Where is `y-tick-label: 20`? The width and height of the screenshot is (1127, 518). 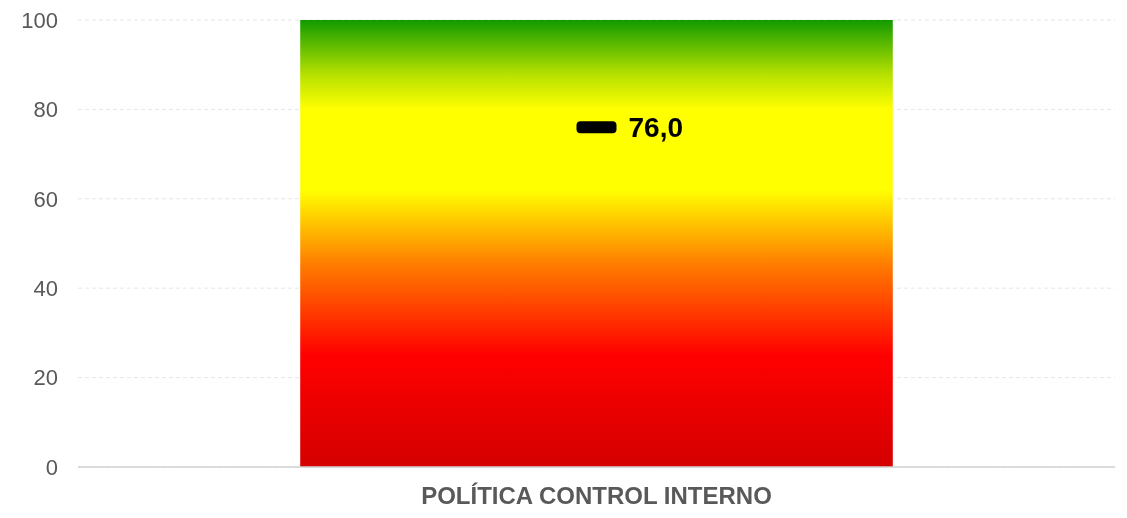
y-tick-label: 20 is located at coordinates (45, 378).